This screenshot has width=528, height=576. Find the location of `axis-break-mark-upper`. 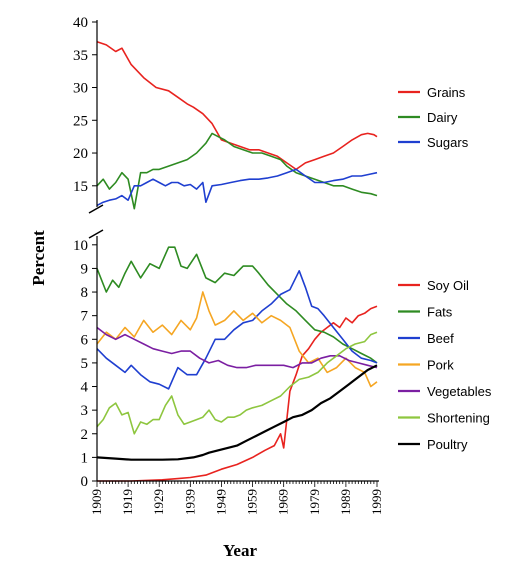

axis-break-mark-upper is located at coordinates (96, 209).